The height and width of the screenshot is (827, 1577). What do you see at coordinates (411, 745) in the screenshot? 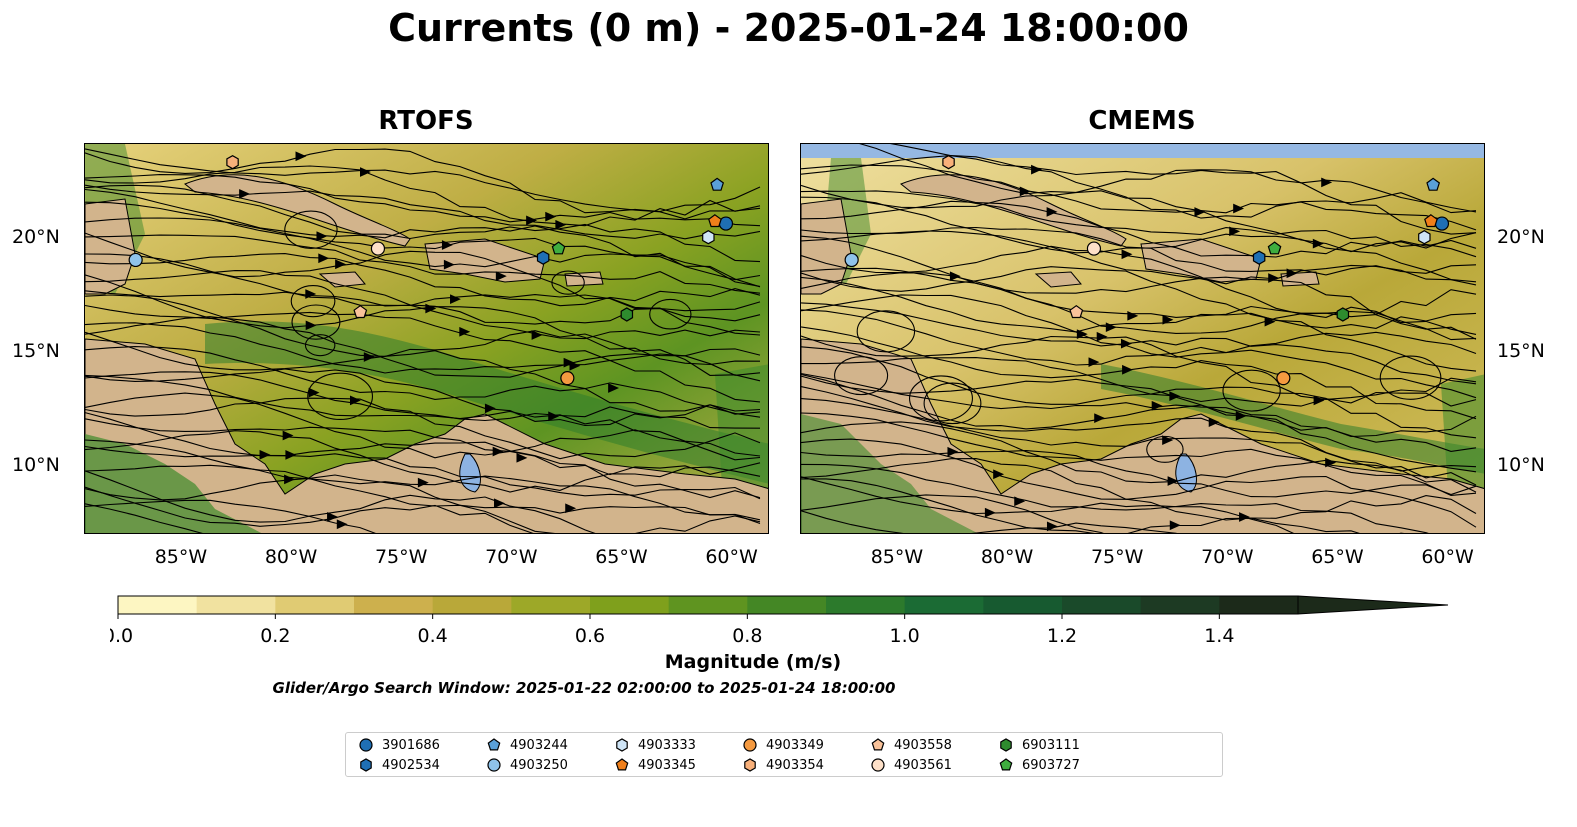
I see `legend-label: 3901686` at bounding box center [411, 745].